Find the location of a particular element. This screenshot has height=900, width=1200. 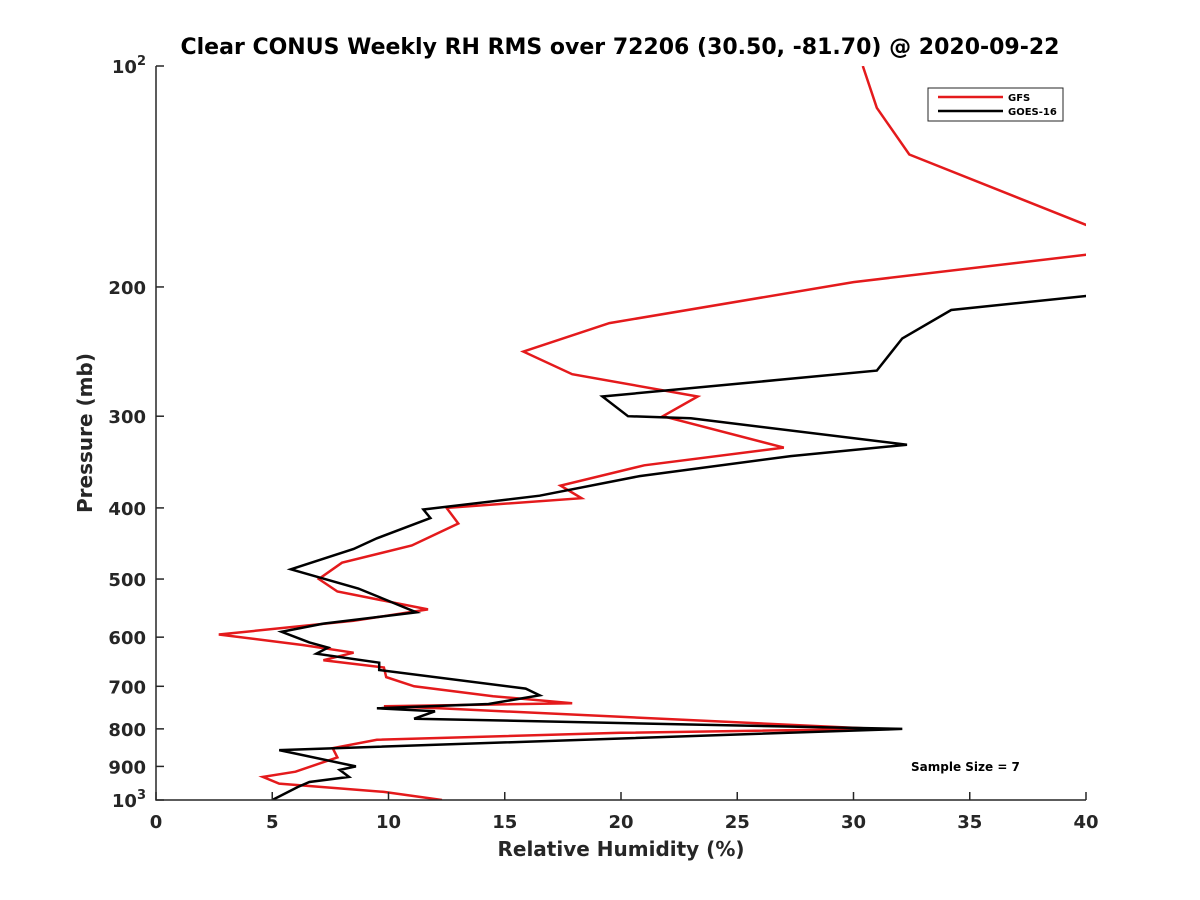

x-tick-label: 20 is located at coordinates (620, 822).